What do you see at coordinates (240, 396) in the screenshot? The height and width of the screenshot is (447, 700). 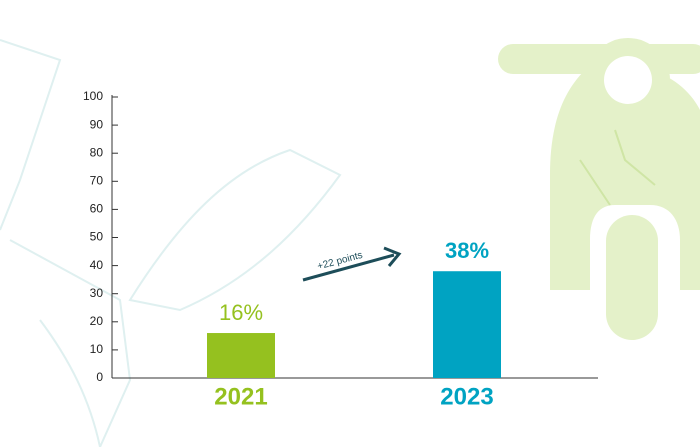 I see `category-label: 2021` at bounding box center [240, 396].